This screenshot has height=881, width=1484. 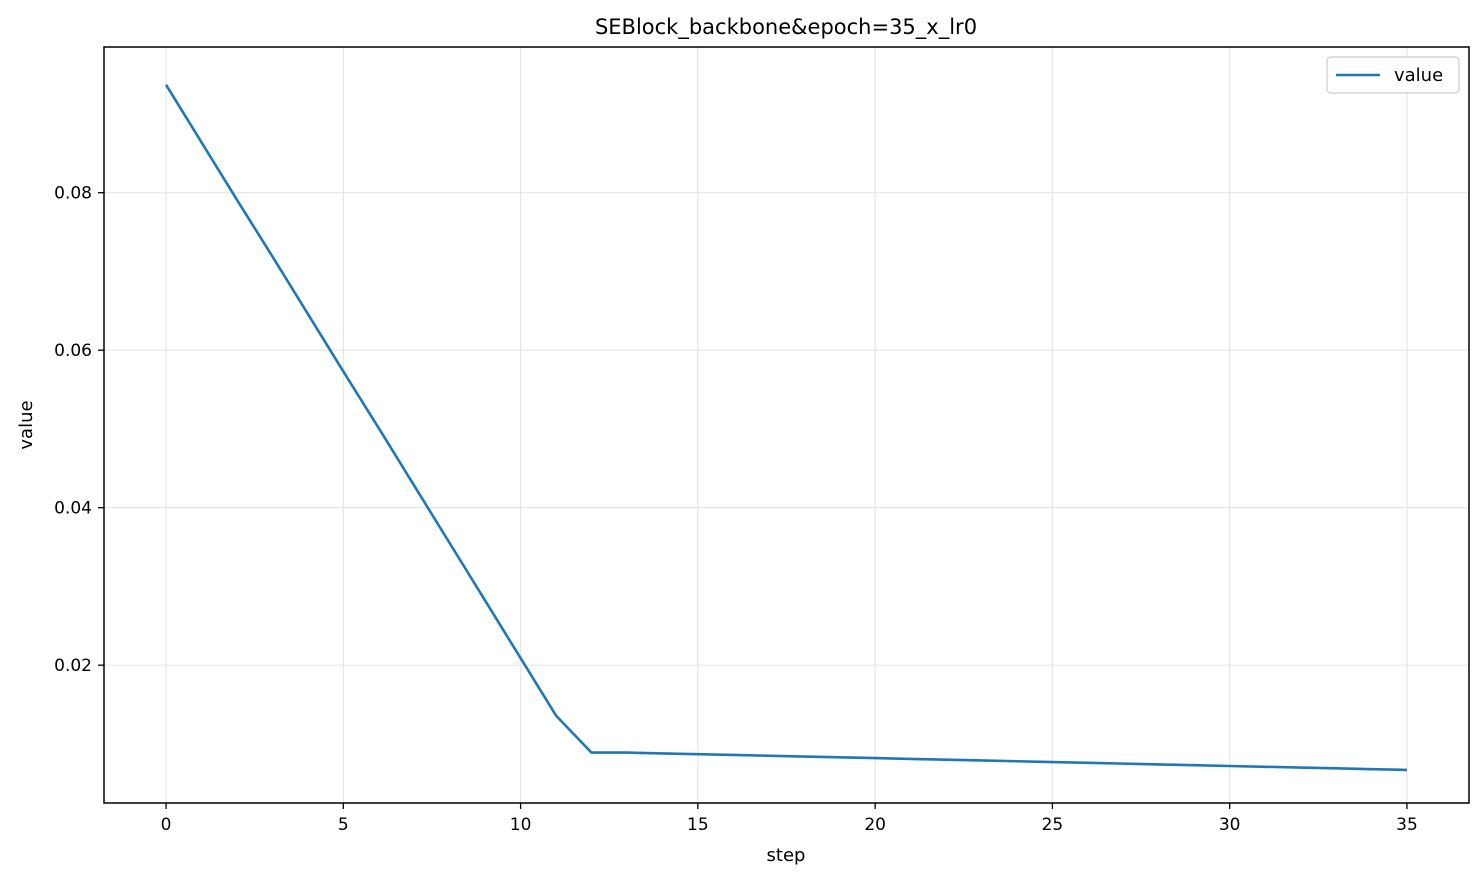 What do you see at coordinates (1053, 825) in the screenshot?
I see `x-tick-label: 25` at bounding box center [1053, 825].